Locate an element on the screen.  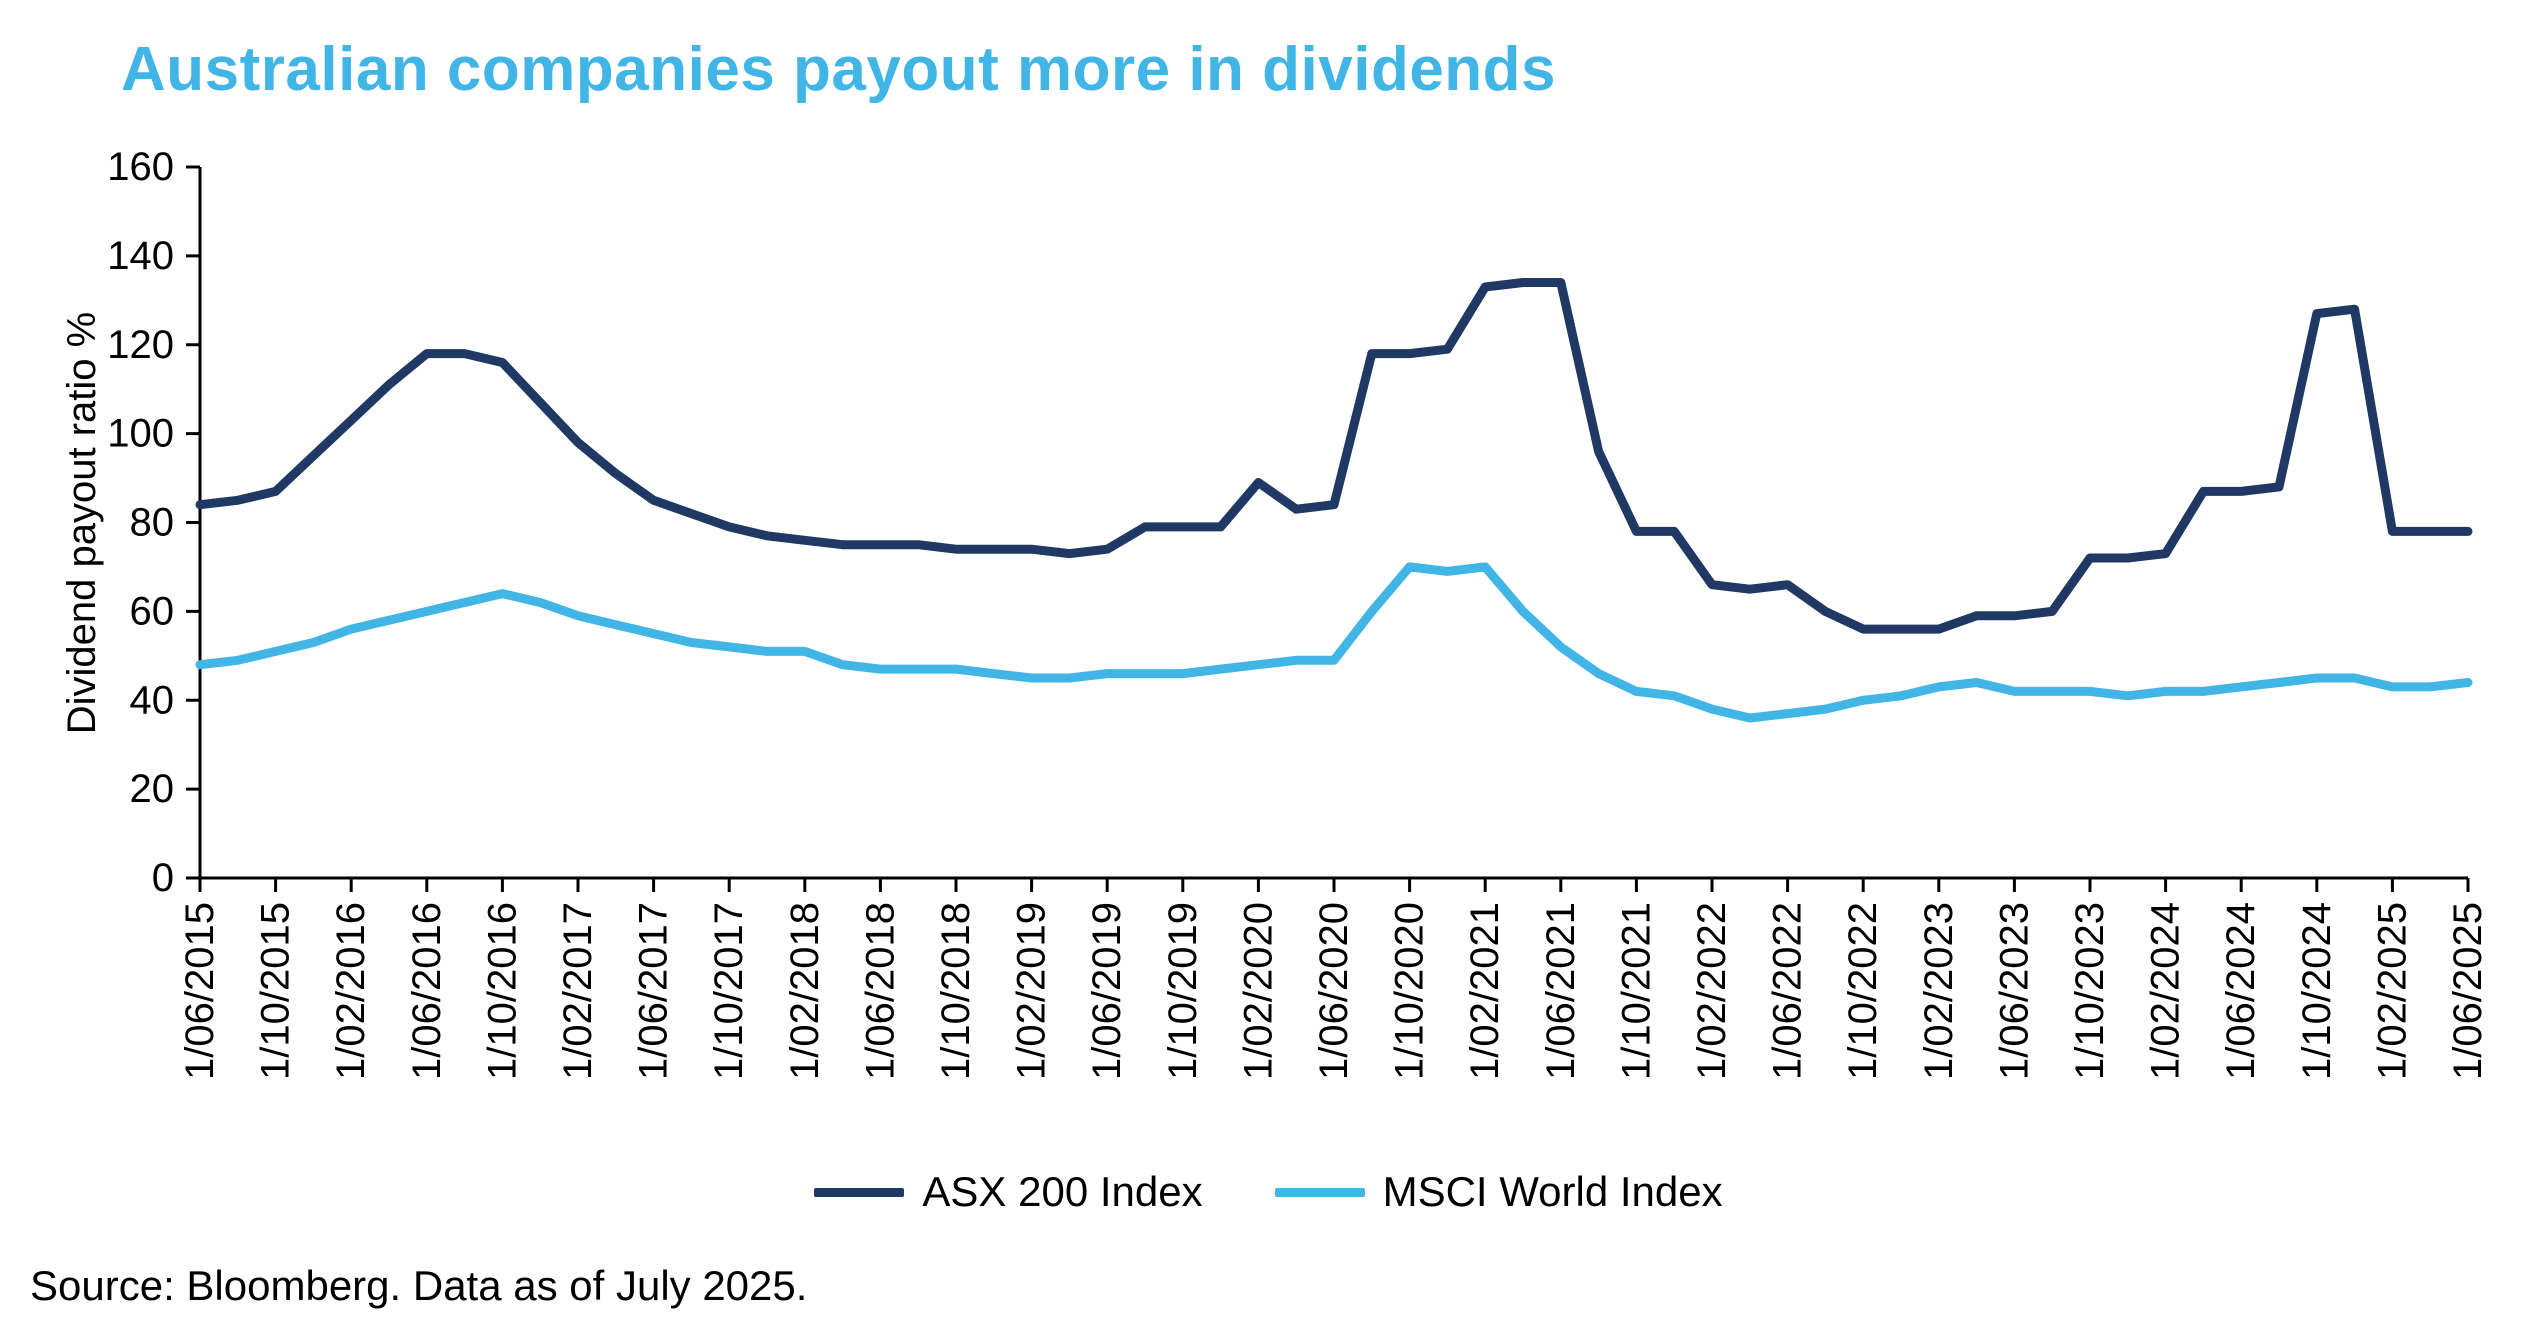
legend-label-msci-world: MSCI World Index is located at coordinates (1552, 1191).